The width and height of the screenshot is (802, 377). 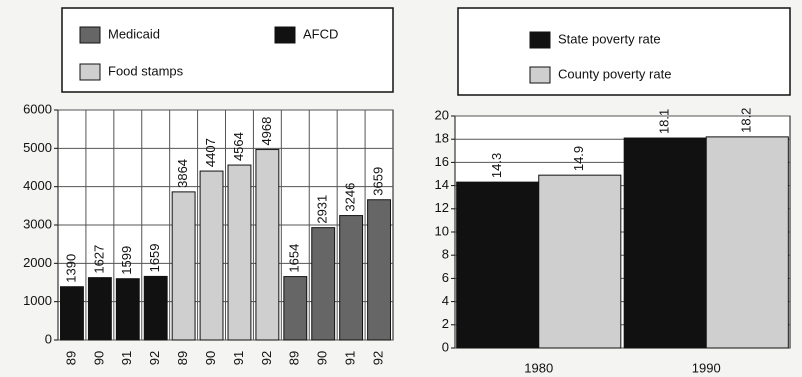 I want to click on value-label: 14.3, so click(x=496, y=165).